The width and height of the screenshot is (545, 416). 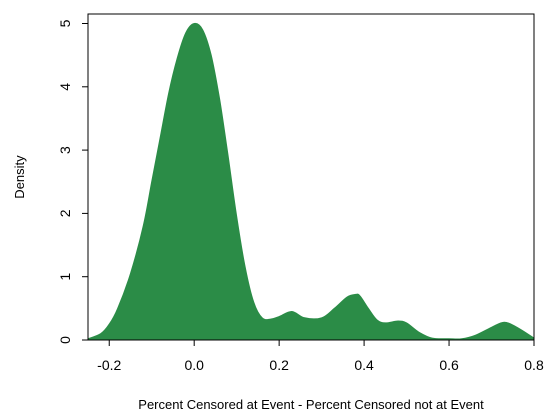 I want to click on x-tick-label: 0.4, so click(x=364, y=365).